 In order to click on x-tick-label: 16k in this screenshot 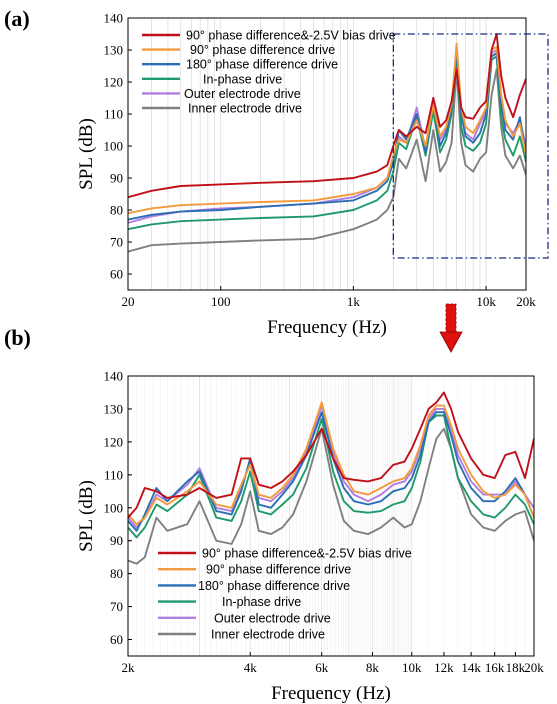, I will do `click(495, 667)`.